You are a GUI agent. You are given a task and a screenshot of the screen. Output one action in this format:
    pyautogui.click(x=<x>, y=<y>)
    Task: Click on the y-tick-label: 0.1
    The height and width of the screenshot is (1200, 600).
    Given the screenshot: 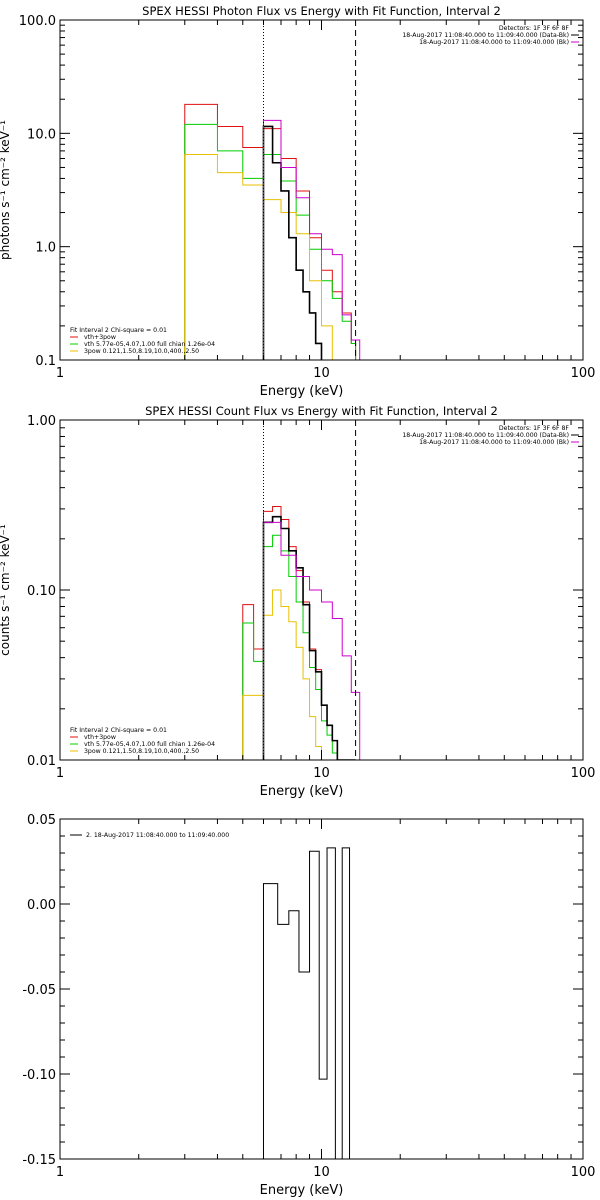 What is the action you would take?
    pyautogui.click(x=45, y=361)
    